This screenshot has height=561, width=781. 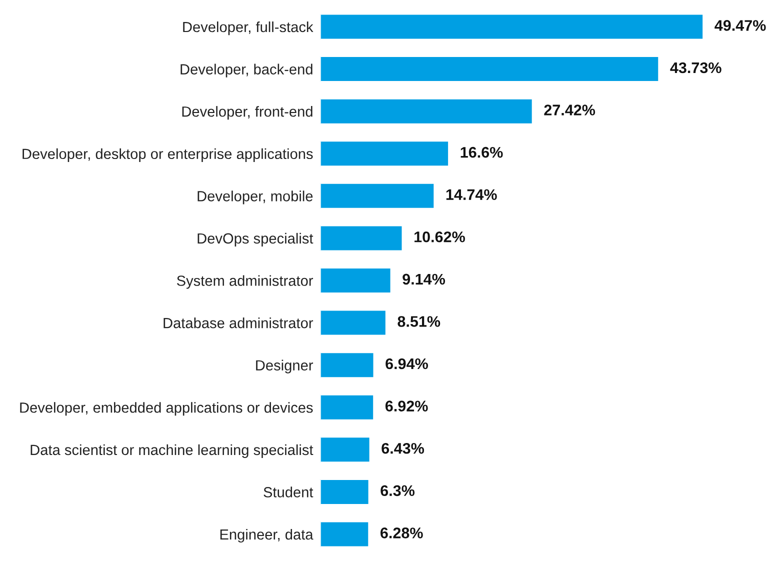 I want to click on data-label: 27.42%, so click(x=570, y=110).